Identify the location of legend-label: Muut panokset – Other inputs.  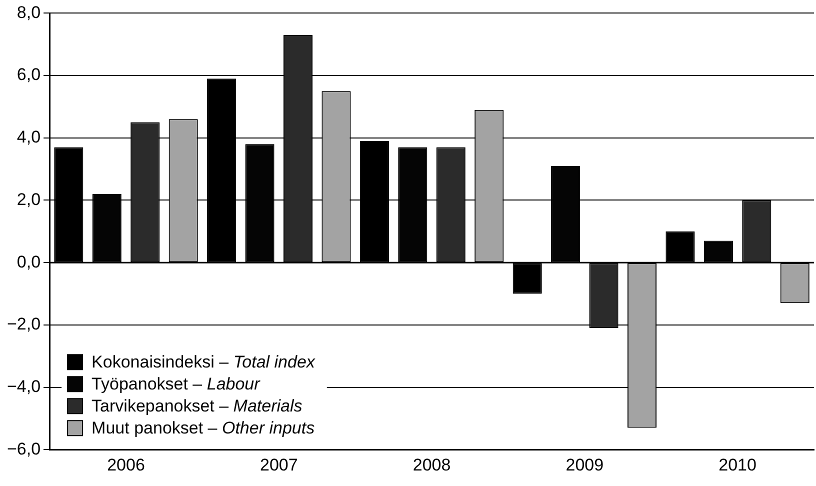
(204, 428).